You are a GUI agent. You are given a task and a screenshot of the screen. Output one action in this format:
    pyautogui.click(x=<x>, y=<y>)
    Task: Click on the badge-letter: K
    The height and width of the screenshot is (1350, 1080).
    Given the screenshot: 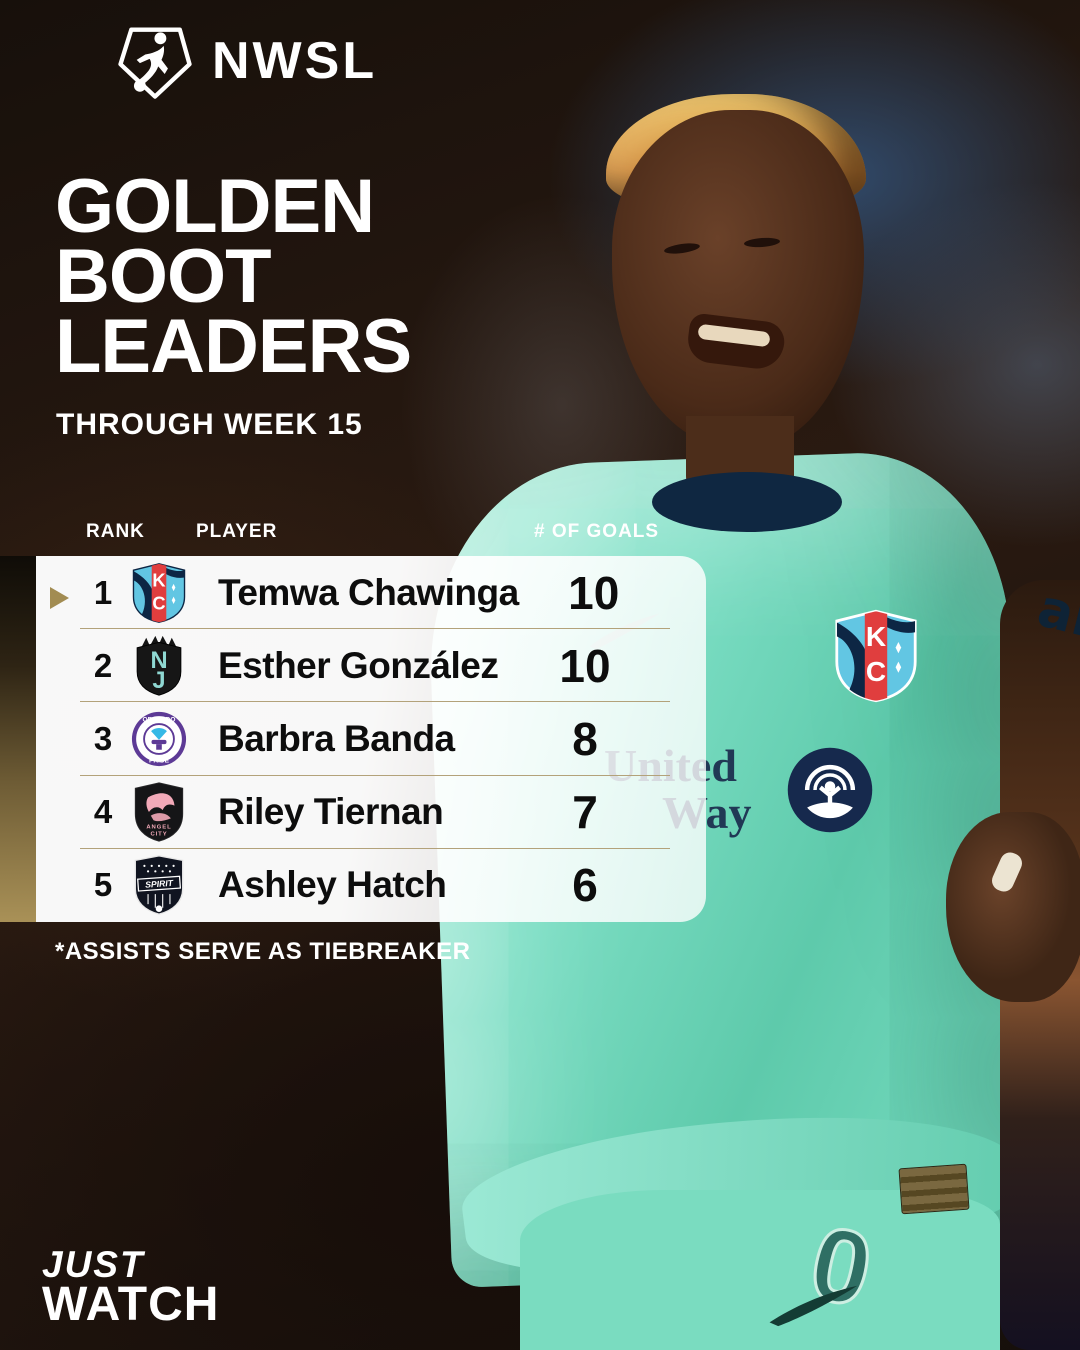 What is the action you would take?
    pyautogui.click(x=158, y=579)
    